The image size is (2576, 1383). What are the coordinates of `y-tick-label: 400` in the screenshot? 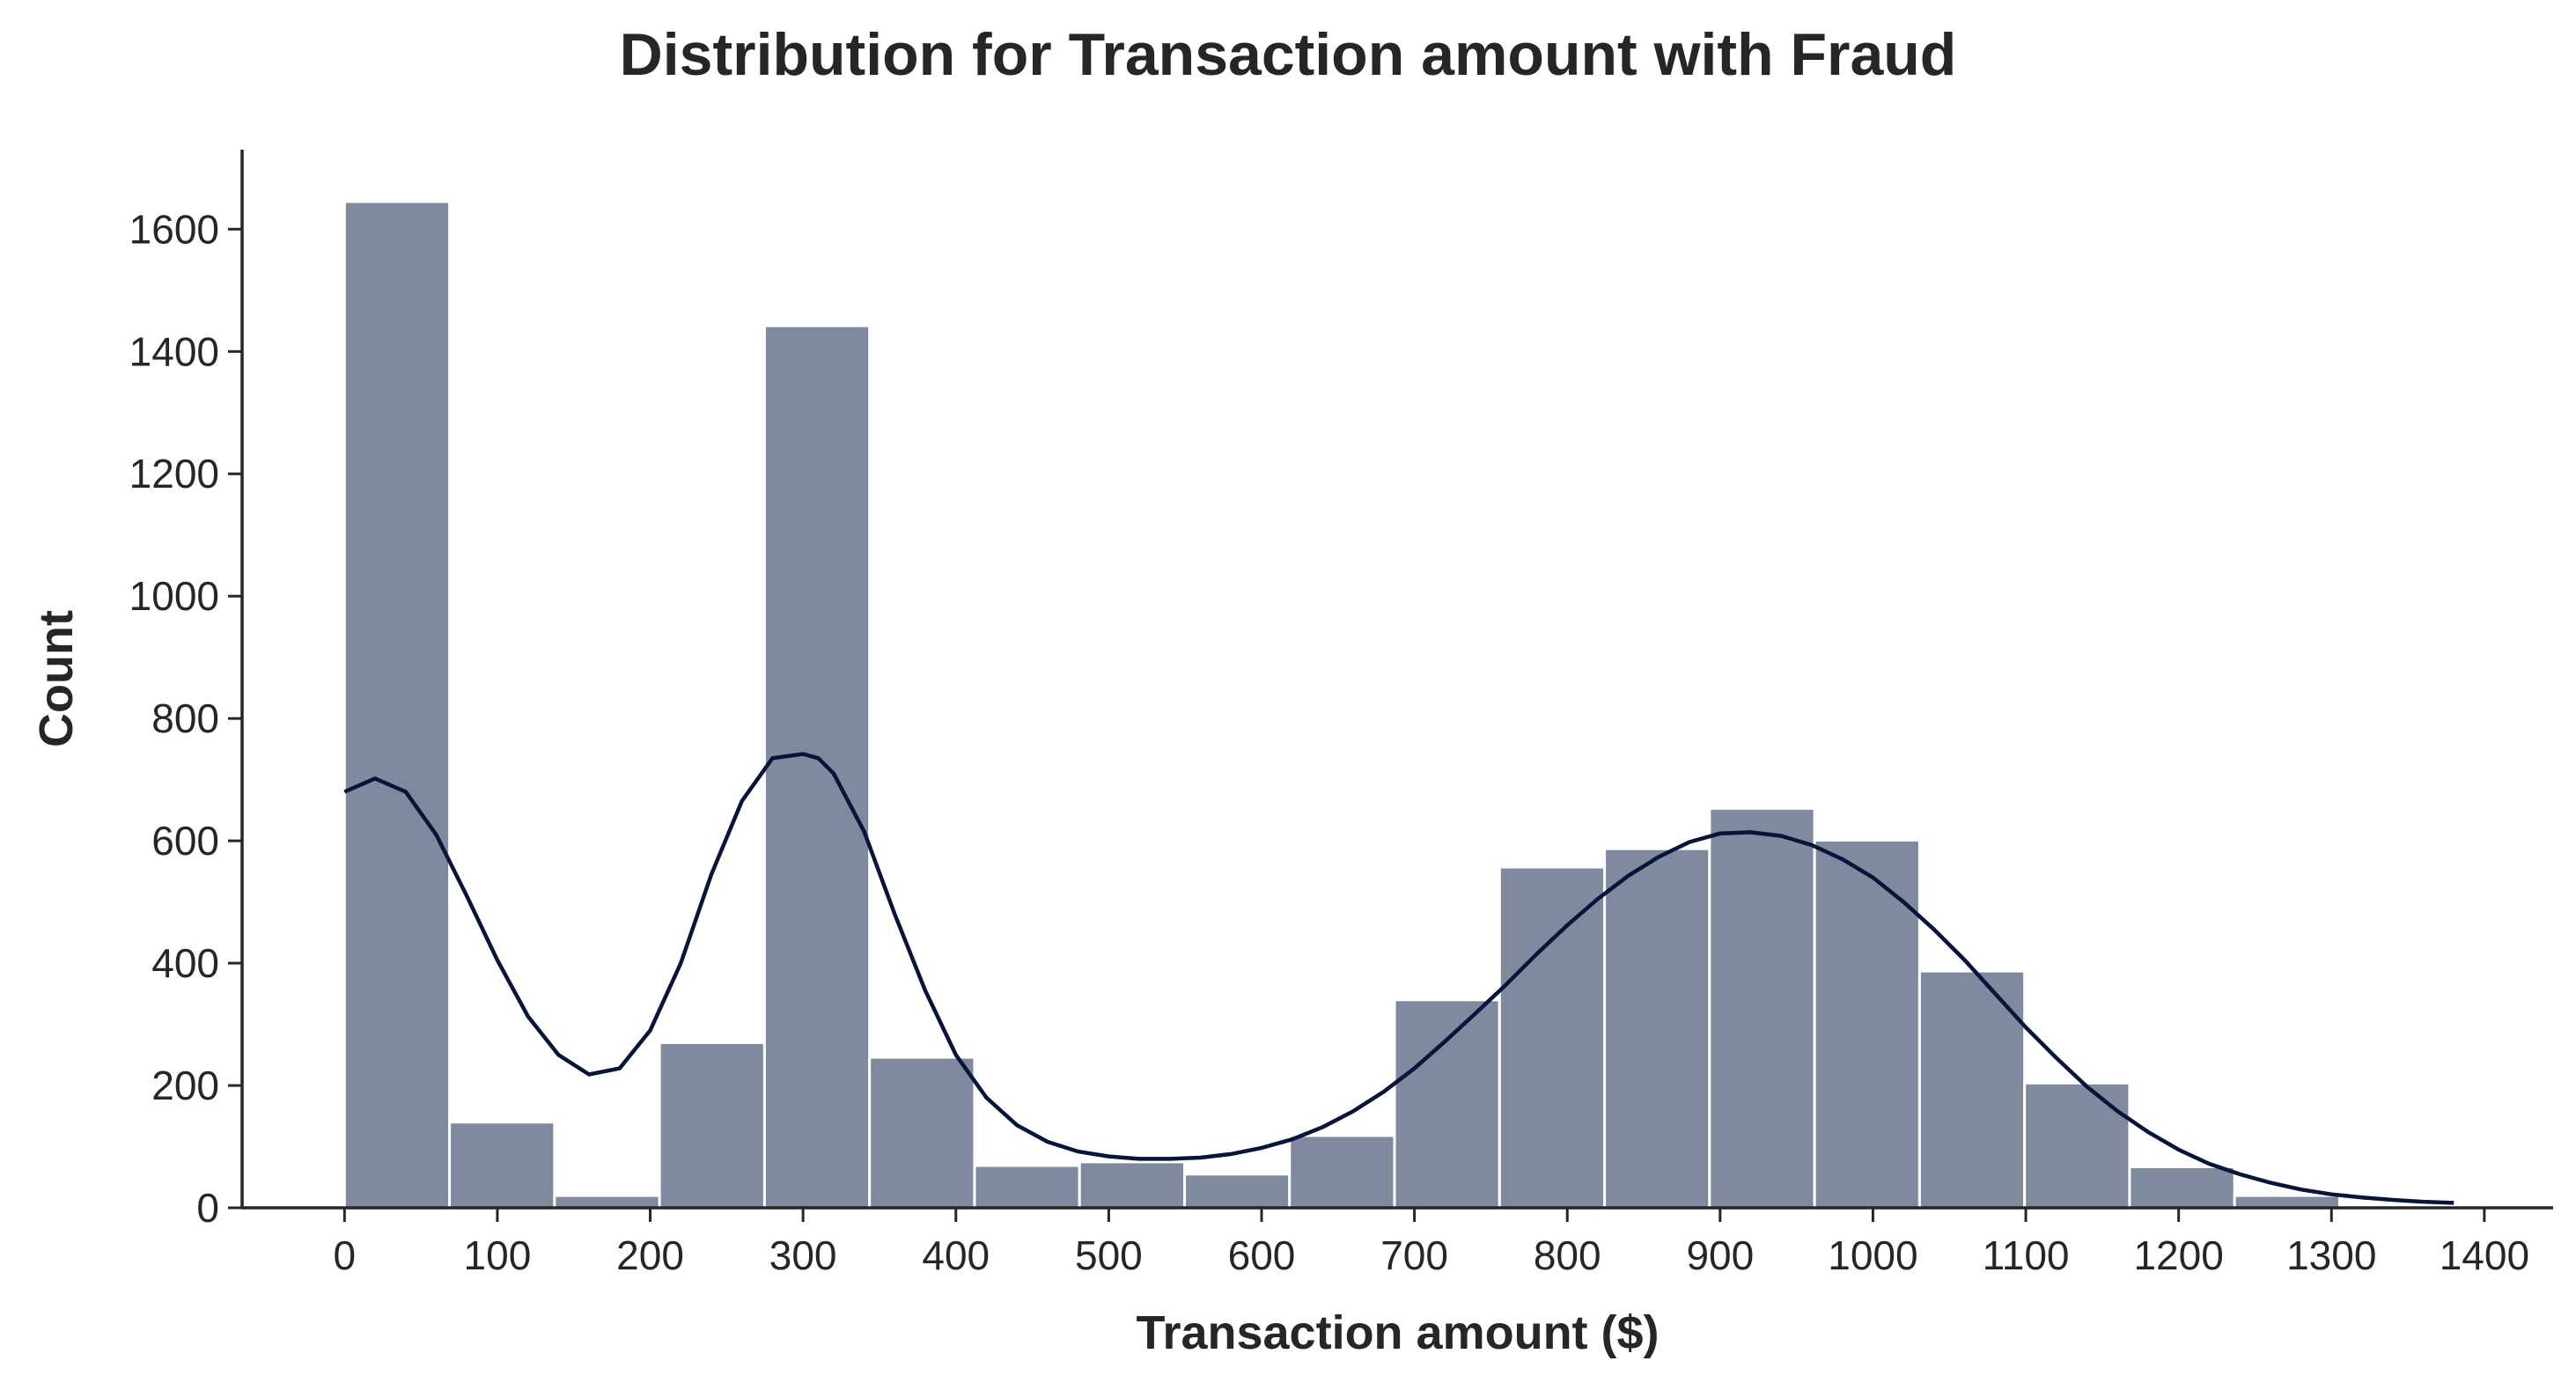 It's located at (185, 963).